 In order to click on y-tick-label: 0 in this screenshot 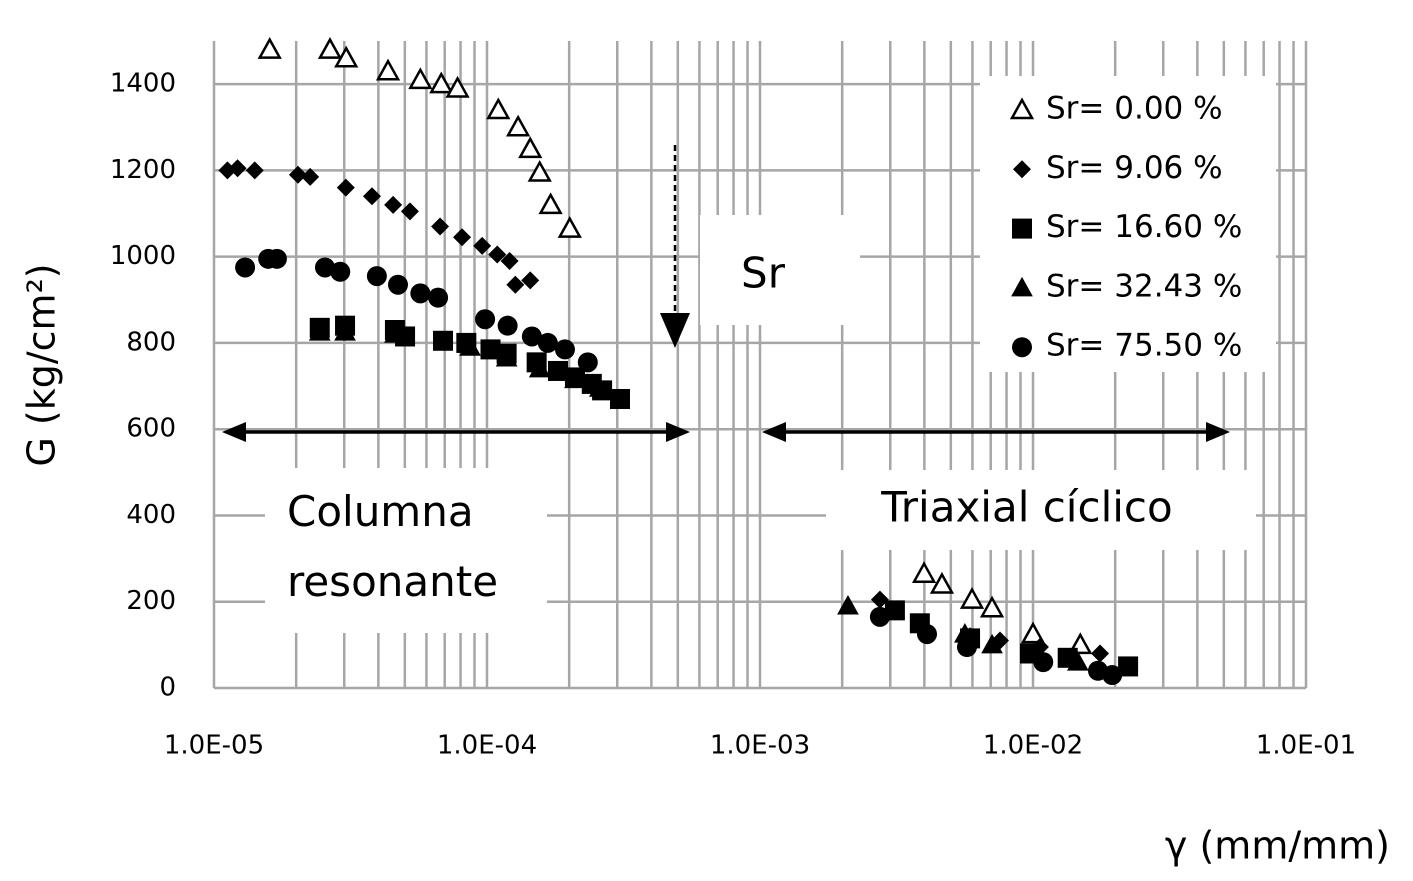, I will do `click(167, 688)`.